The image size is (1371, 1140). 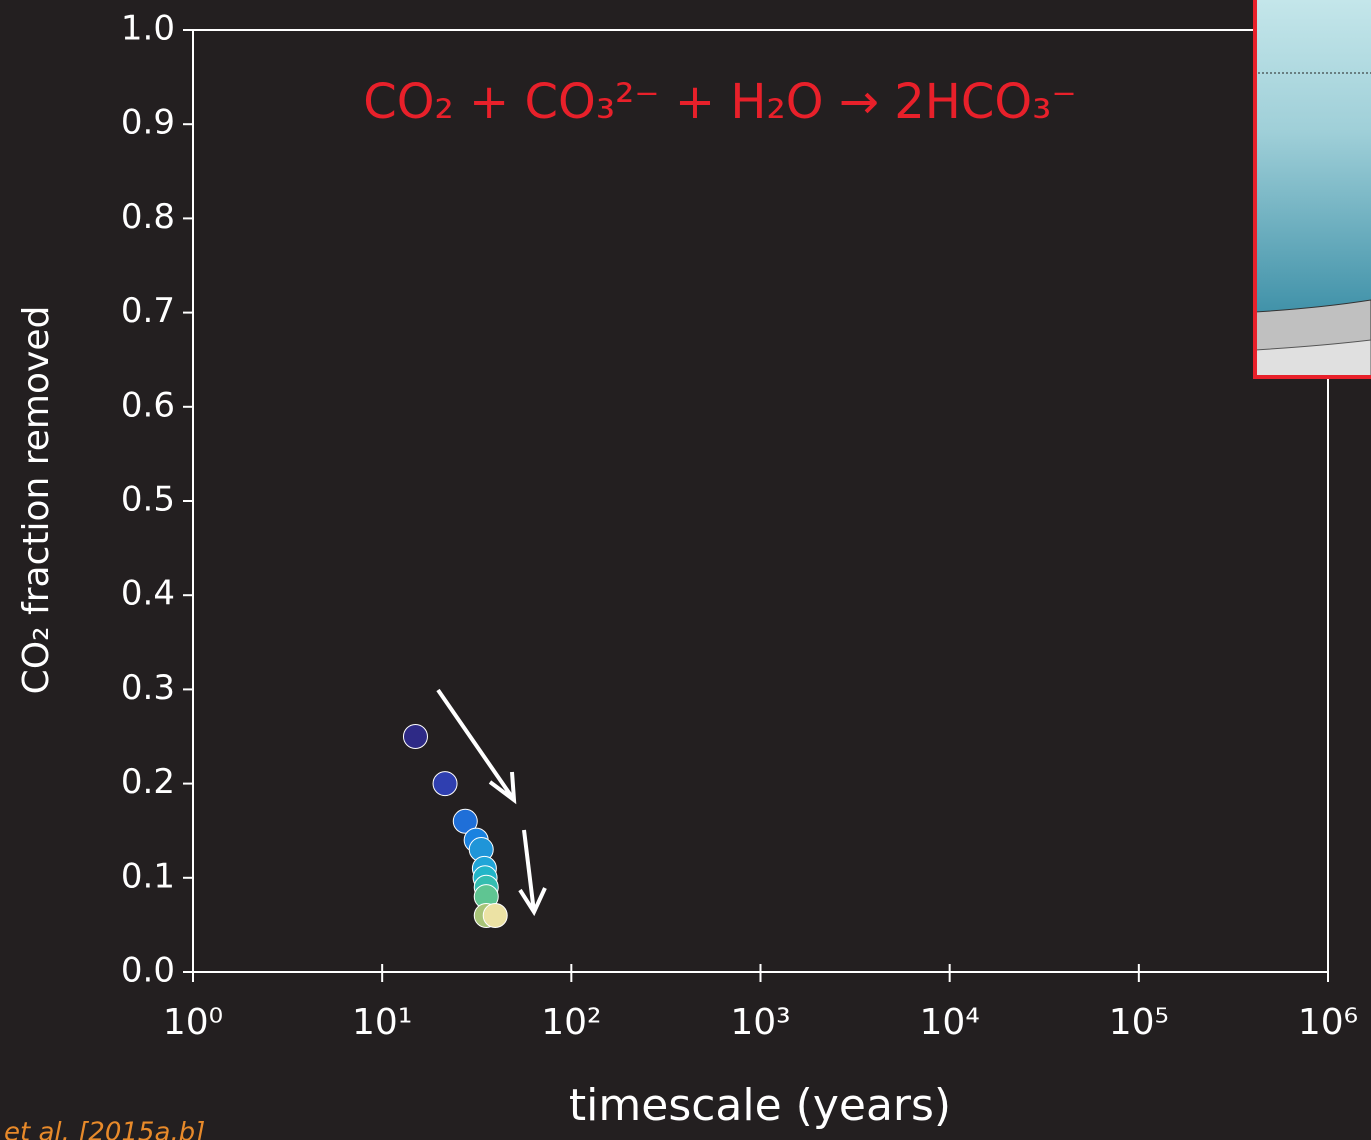 What do you see at coordinates (148, 876) in the screenshot?
I see `y-tick-label: 0.1` at bounding box center [148, 876].